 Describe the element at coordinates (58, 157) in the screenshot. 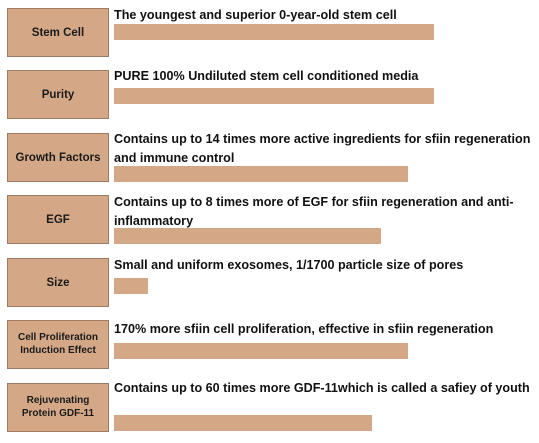

I see `row-label: Growth Factors` at that location.